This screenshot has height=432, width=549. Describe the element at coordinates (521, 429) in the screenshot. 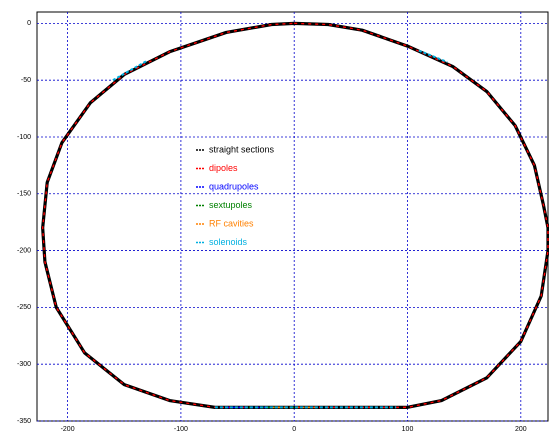

I see `x-tick-label: 200` at that location.